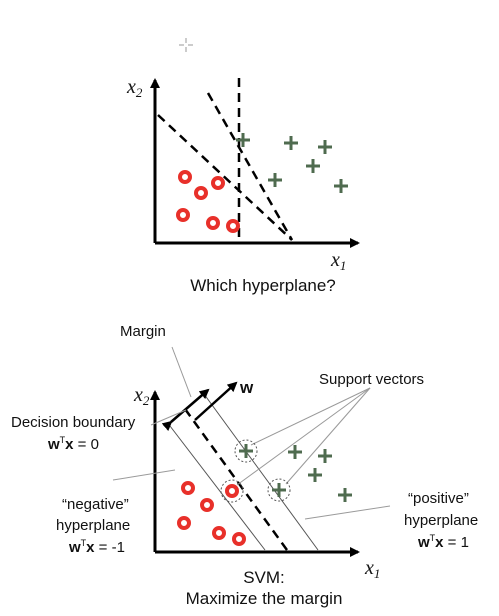 Image resolution: width=499 pixels, height=616 pixels. Describe the element at coordinates (73, 444) in the screenshot. I see `decision-boundary-equation: wTx = 0` at that location.